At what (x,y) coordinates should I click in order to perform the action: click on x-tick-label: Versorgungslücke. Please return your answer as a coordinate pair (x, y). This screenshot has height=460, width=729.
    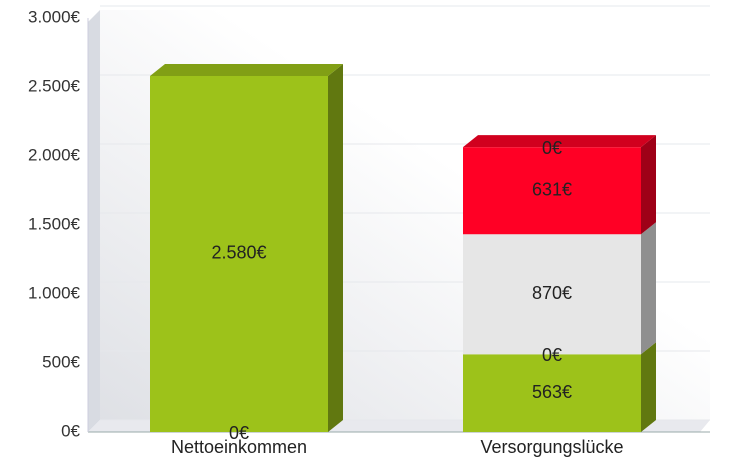
    Looking at the image, I should click on (551, 447).